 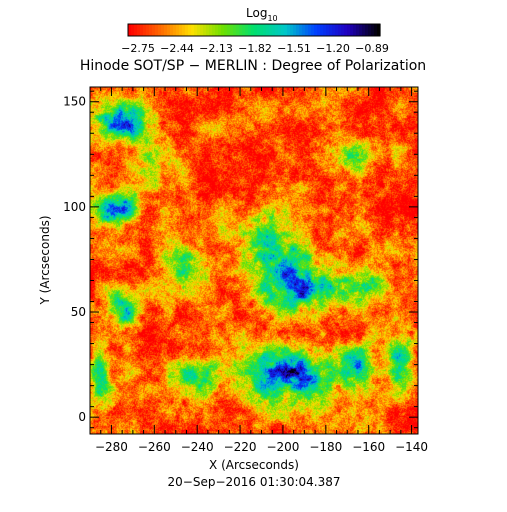 What do you see at coordinates (138, 48) in the screenshot?
I see `colorbar-tick-label: −2.75` at bounding box center [138, 48].